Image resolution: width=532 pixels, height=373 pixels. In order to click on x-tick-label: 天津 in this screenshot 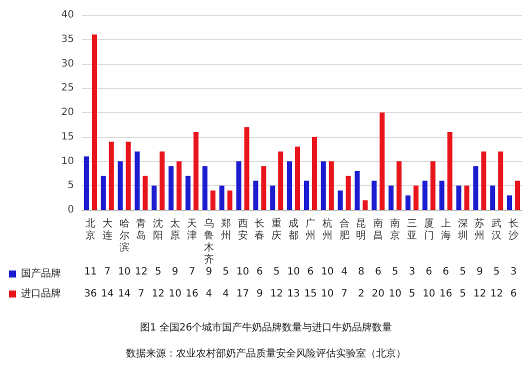, I will do `click(192, 230)`.